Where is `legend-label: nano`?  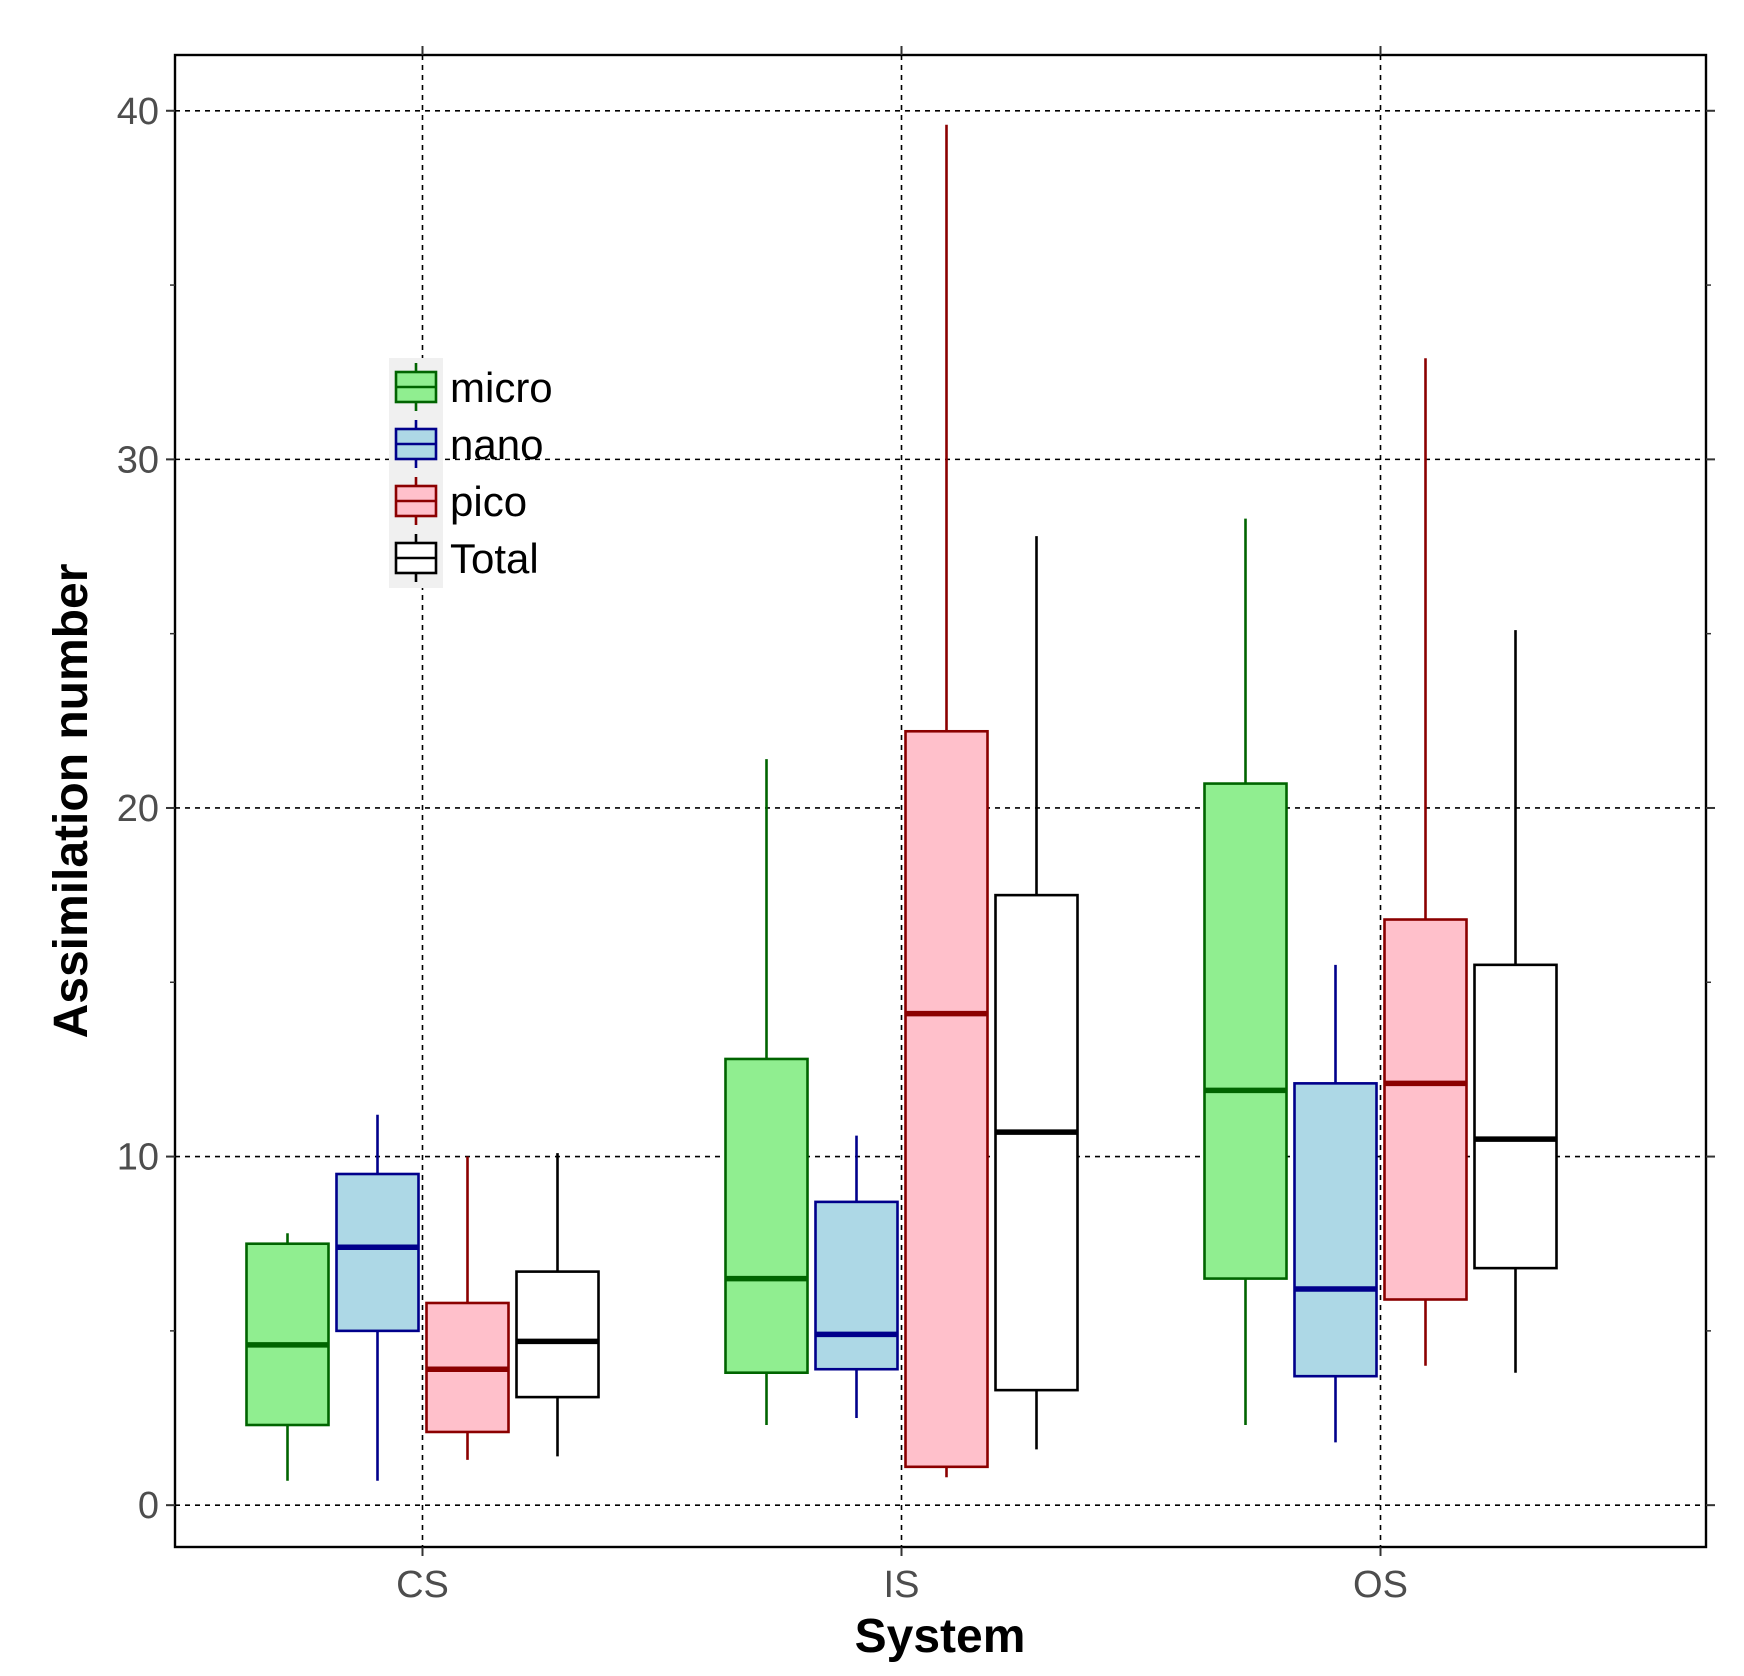
legend-label: nano is located at coordinates (496, 444).